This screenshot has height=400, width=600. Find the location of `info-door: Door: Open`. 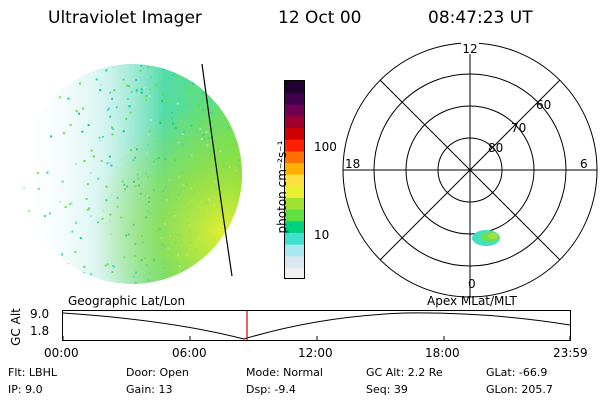

info-door: Door: Open is located at coordinates (157, 372).